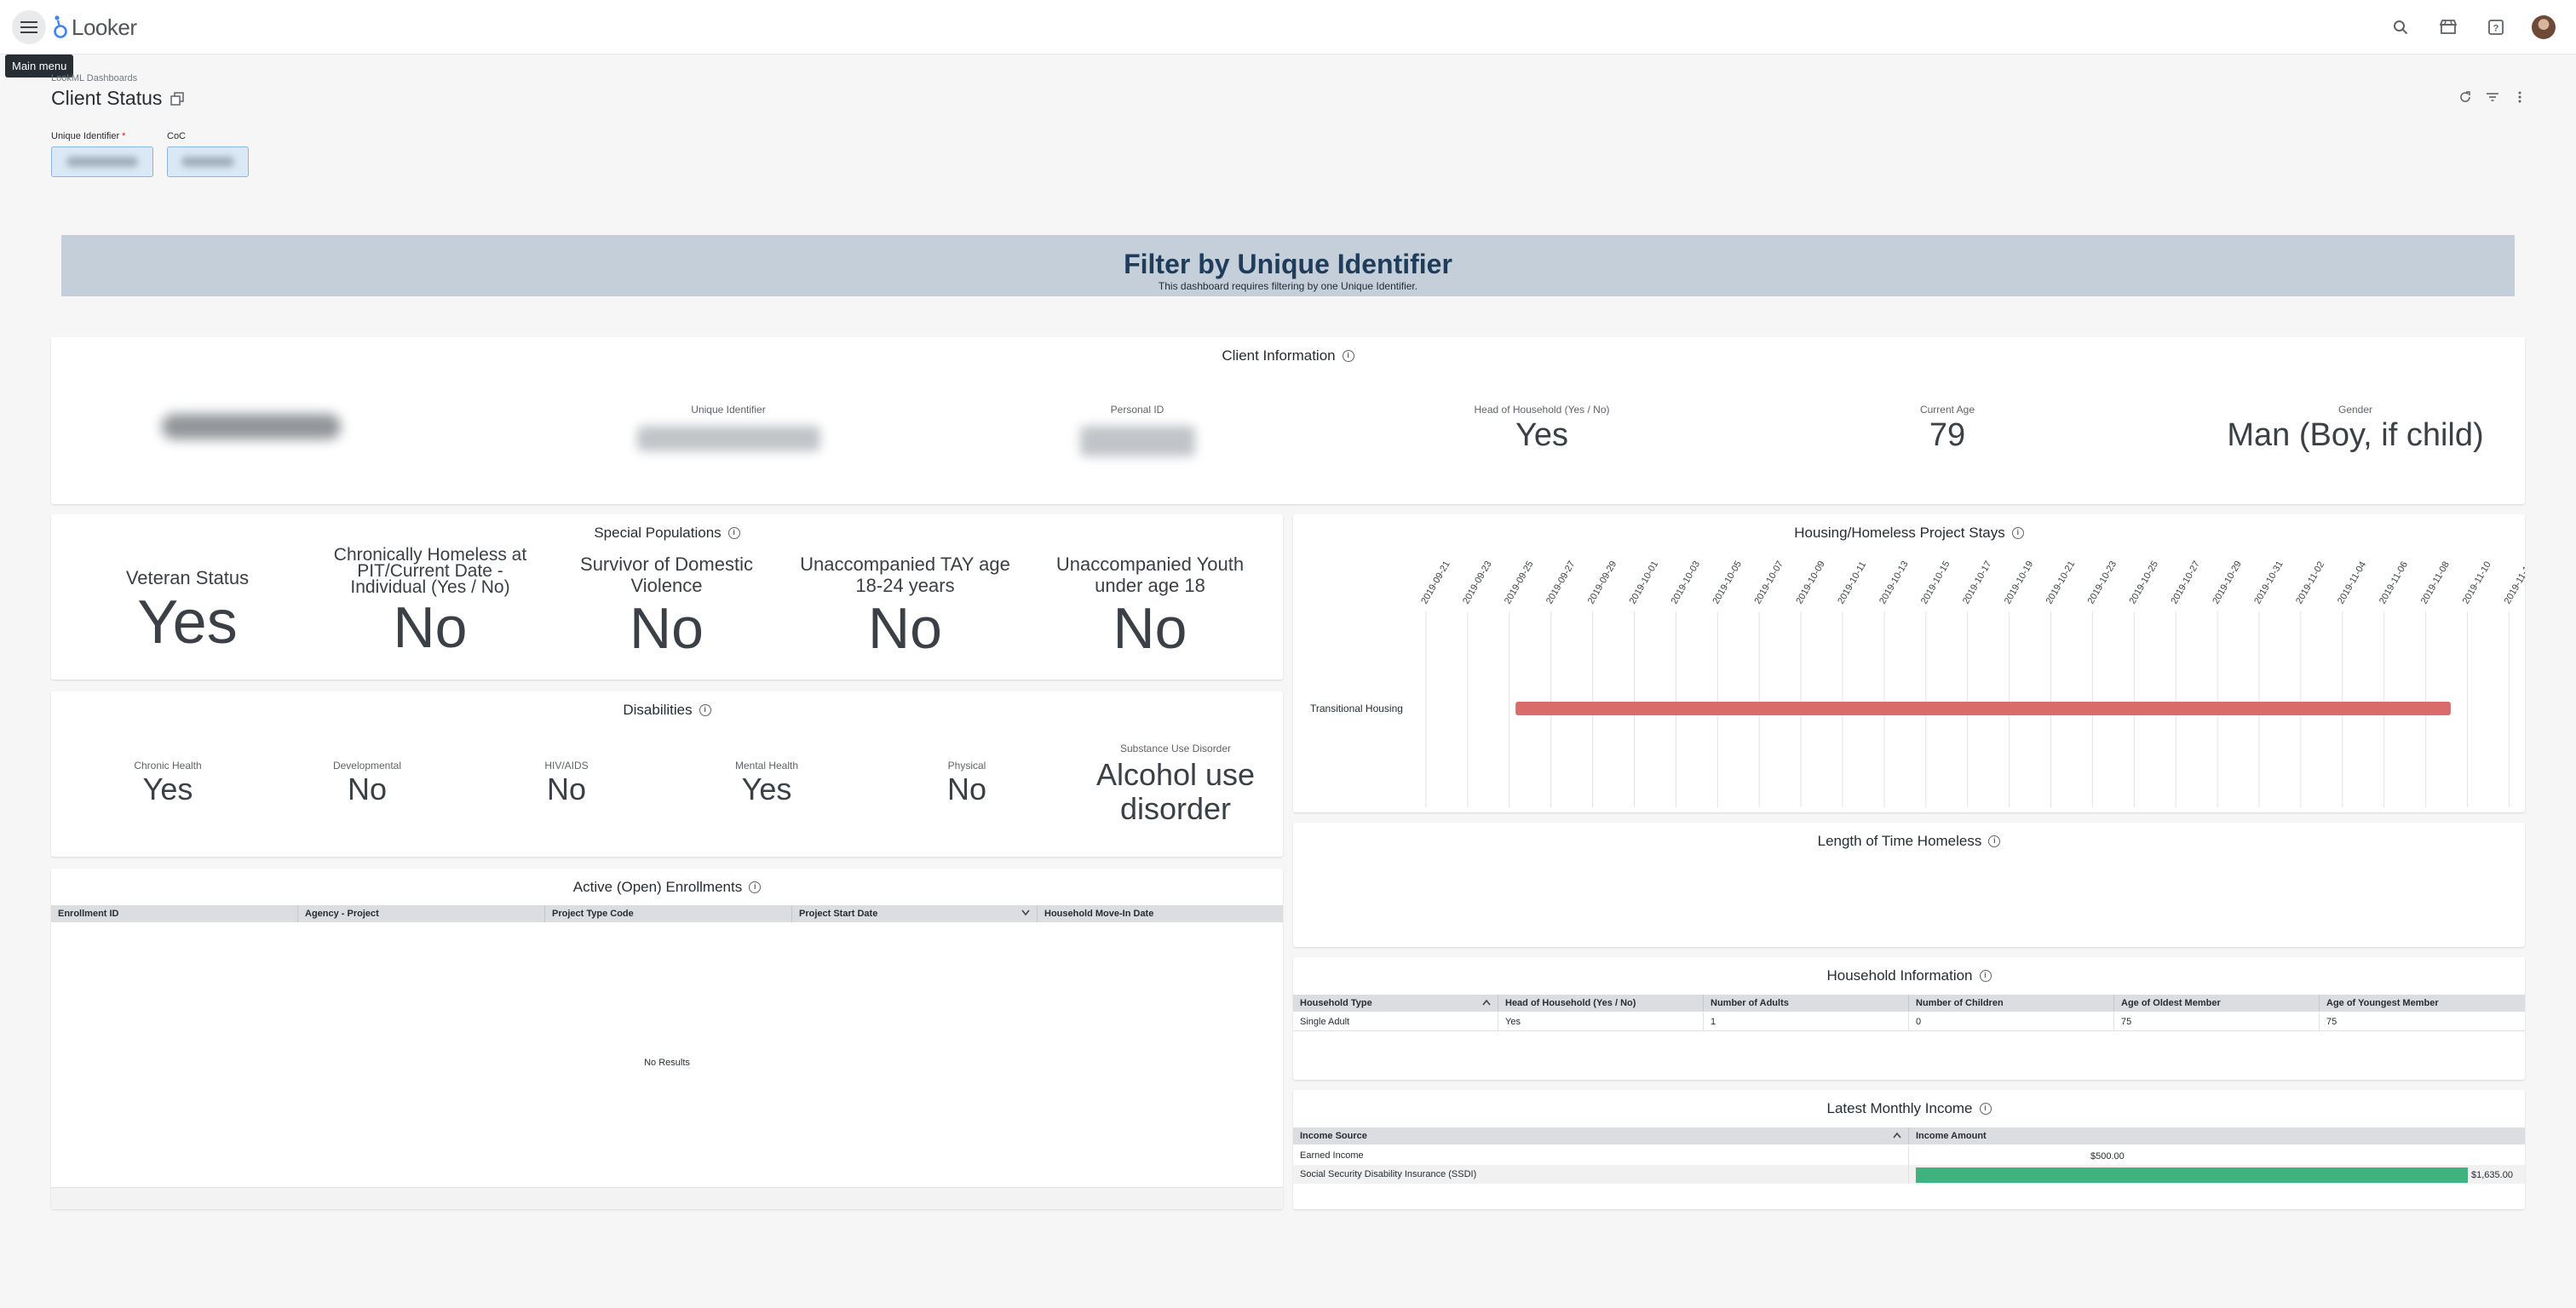 The width and height of the screenshot is (2576, 1308). I want to click on timeline-date-label: 2019-10-15, so click(1935, 582).